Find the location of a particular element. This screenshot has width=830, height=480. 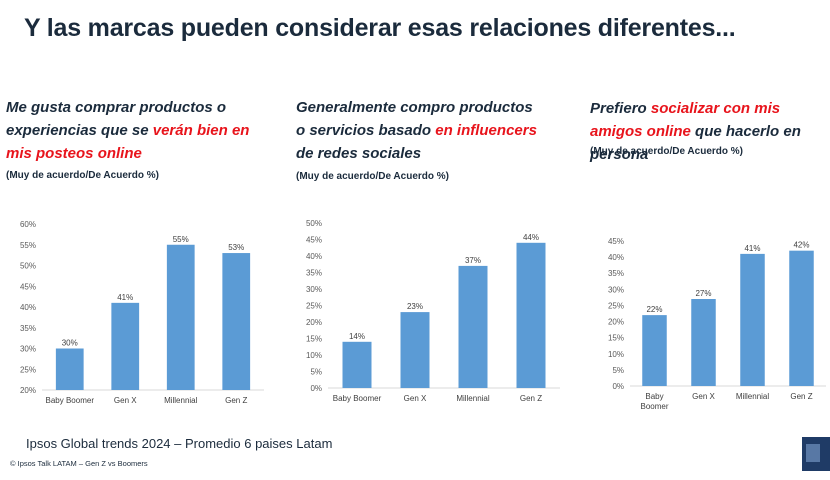

panel-2-subtitle: (Muy de acuerdo/De Acuerdo %) is located at coordinates (372, 176).